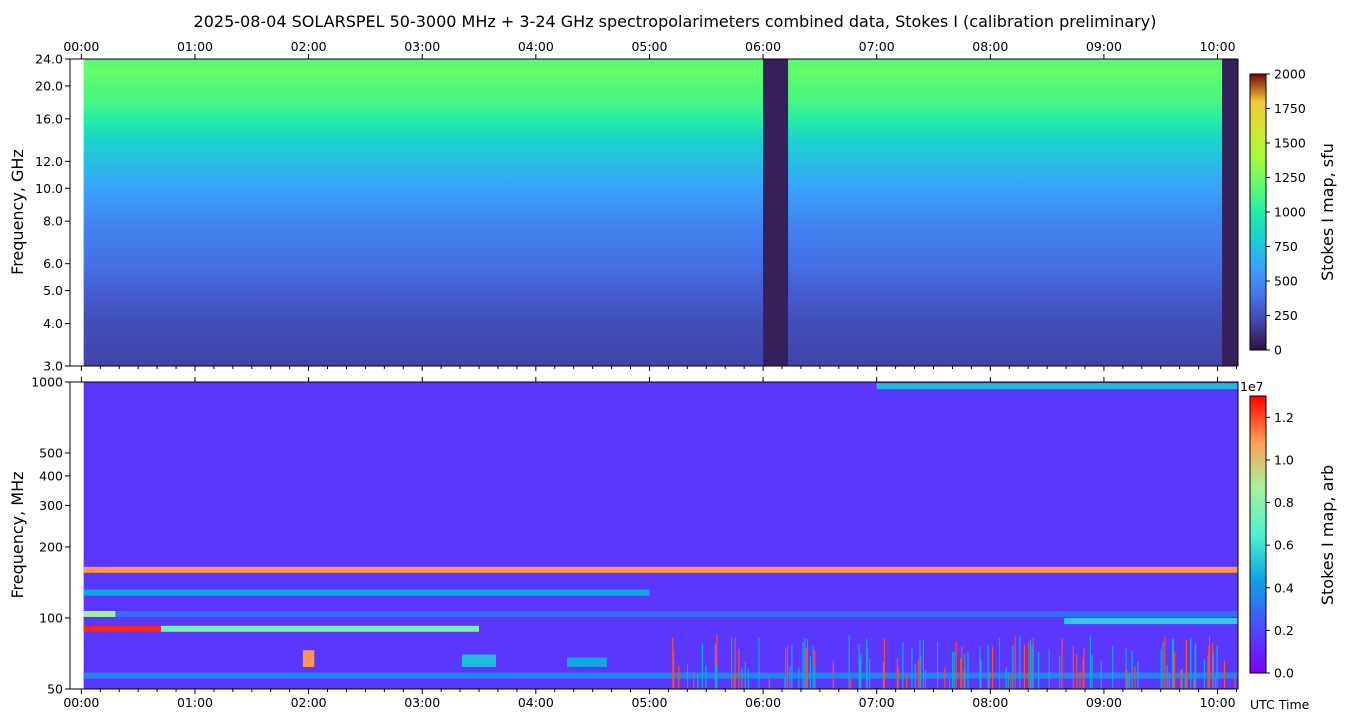 The image size is (1350, 725). I want to click on x-tick-label: 05:00, so click(649, 46).